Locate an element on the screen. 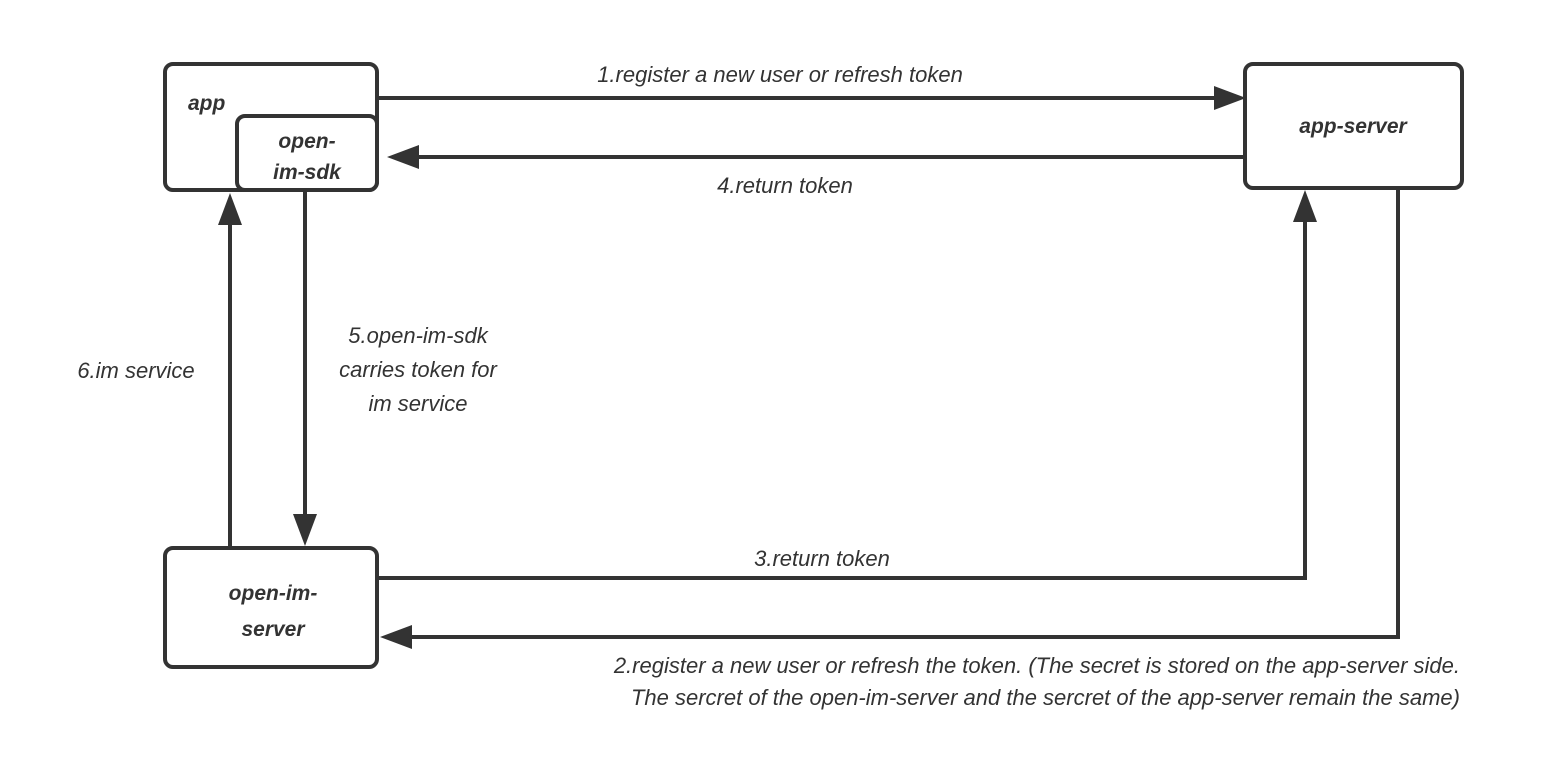 The height and width of the screenshot is (769, 1568). app-server-label: app-server is located at coordinates (1353, 126).